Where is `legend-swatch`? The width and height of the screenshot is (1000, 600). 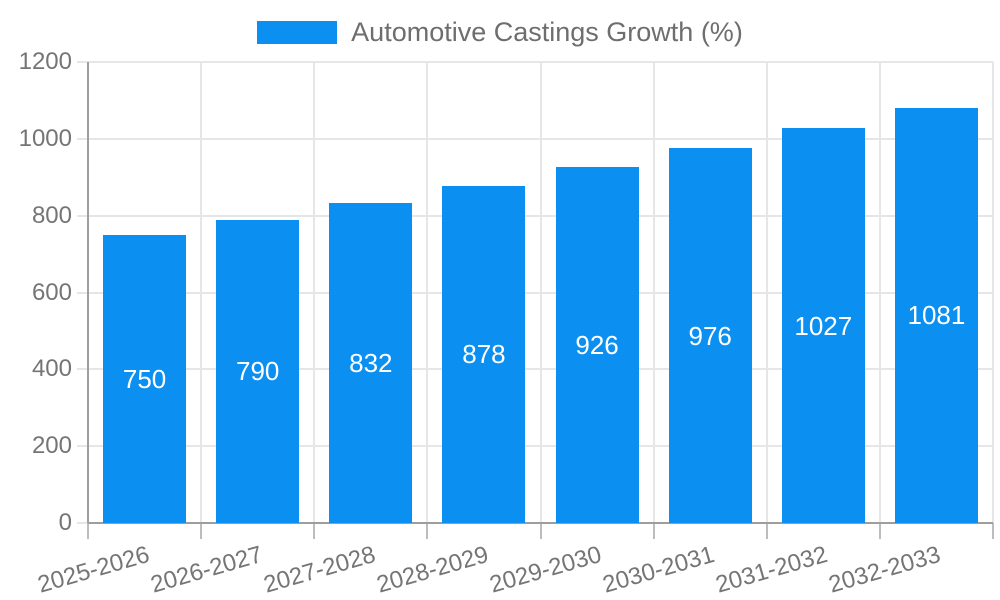 legend-swatch is located at coordinates (297, 32).